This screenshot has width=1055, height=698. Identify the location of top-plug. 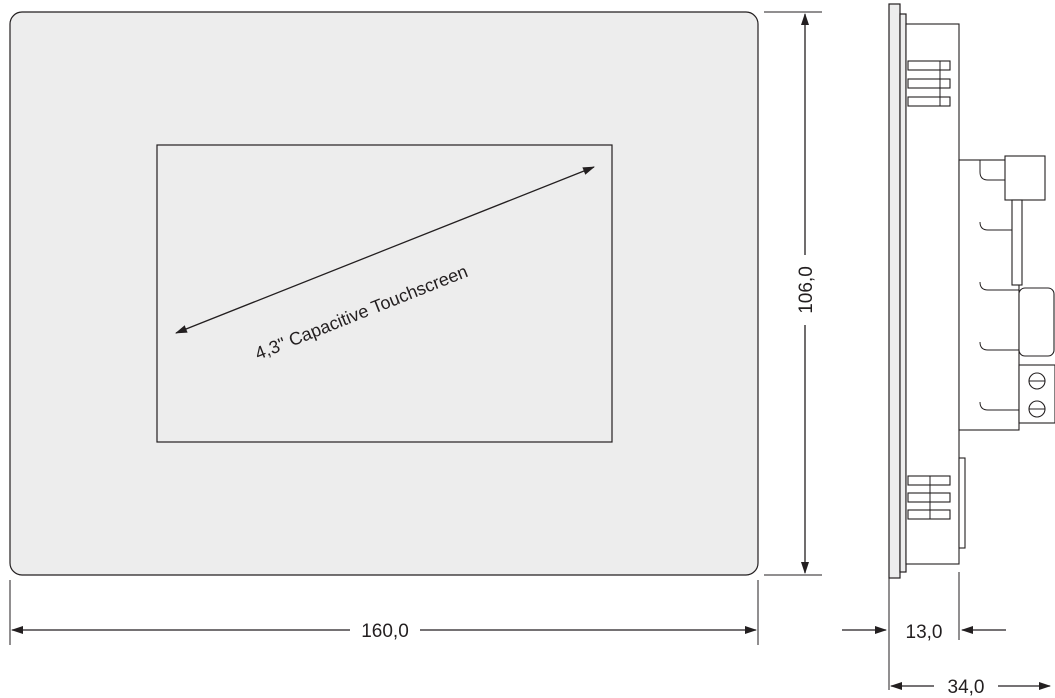
(1025, 178).